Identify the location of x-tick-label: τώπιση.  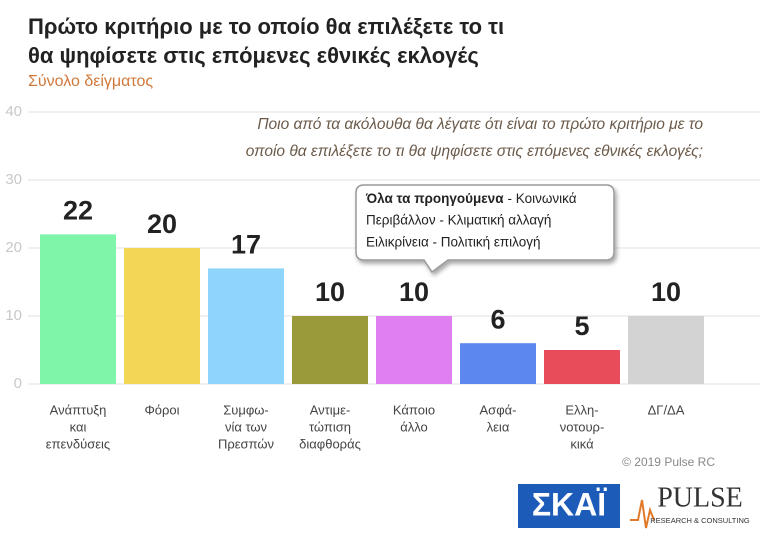
(330, 426).